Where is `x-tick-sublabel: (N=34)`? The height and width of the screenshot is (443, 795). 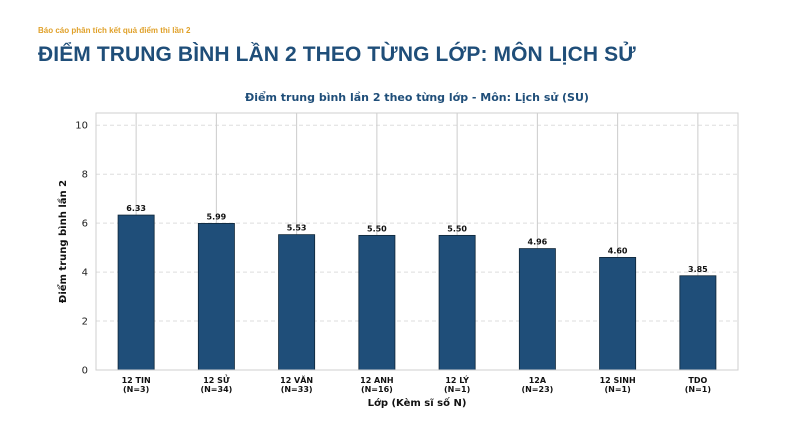 x-tick-sublabel: (N=34) is located at coordinates (216, 389).